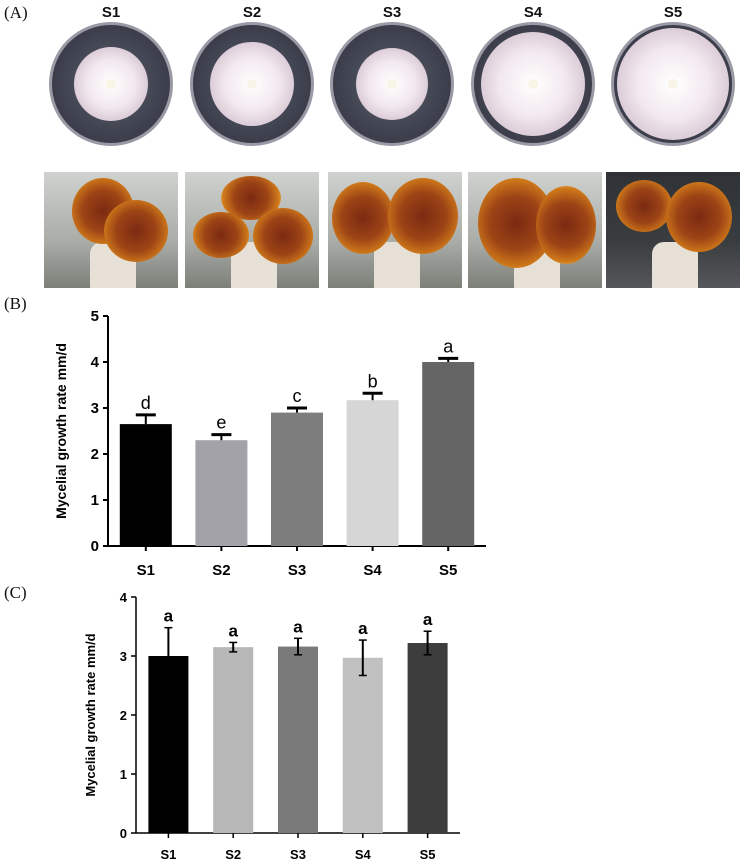 The height and width of the screenshot is (868, 746). I want to click on chart-b-y-axis-label: Mycelial growth rate mm/d, so click(61, 431).